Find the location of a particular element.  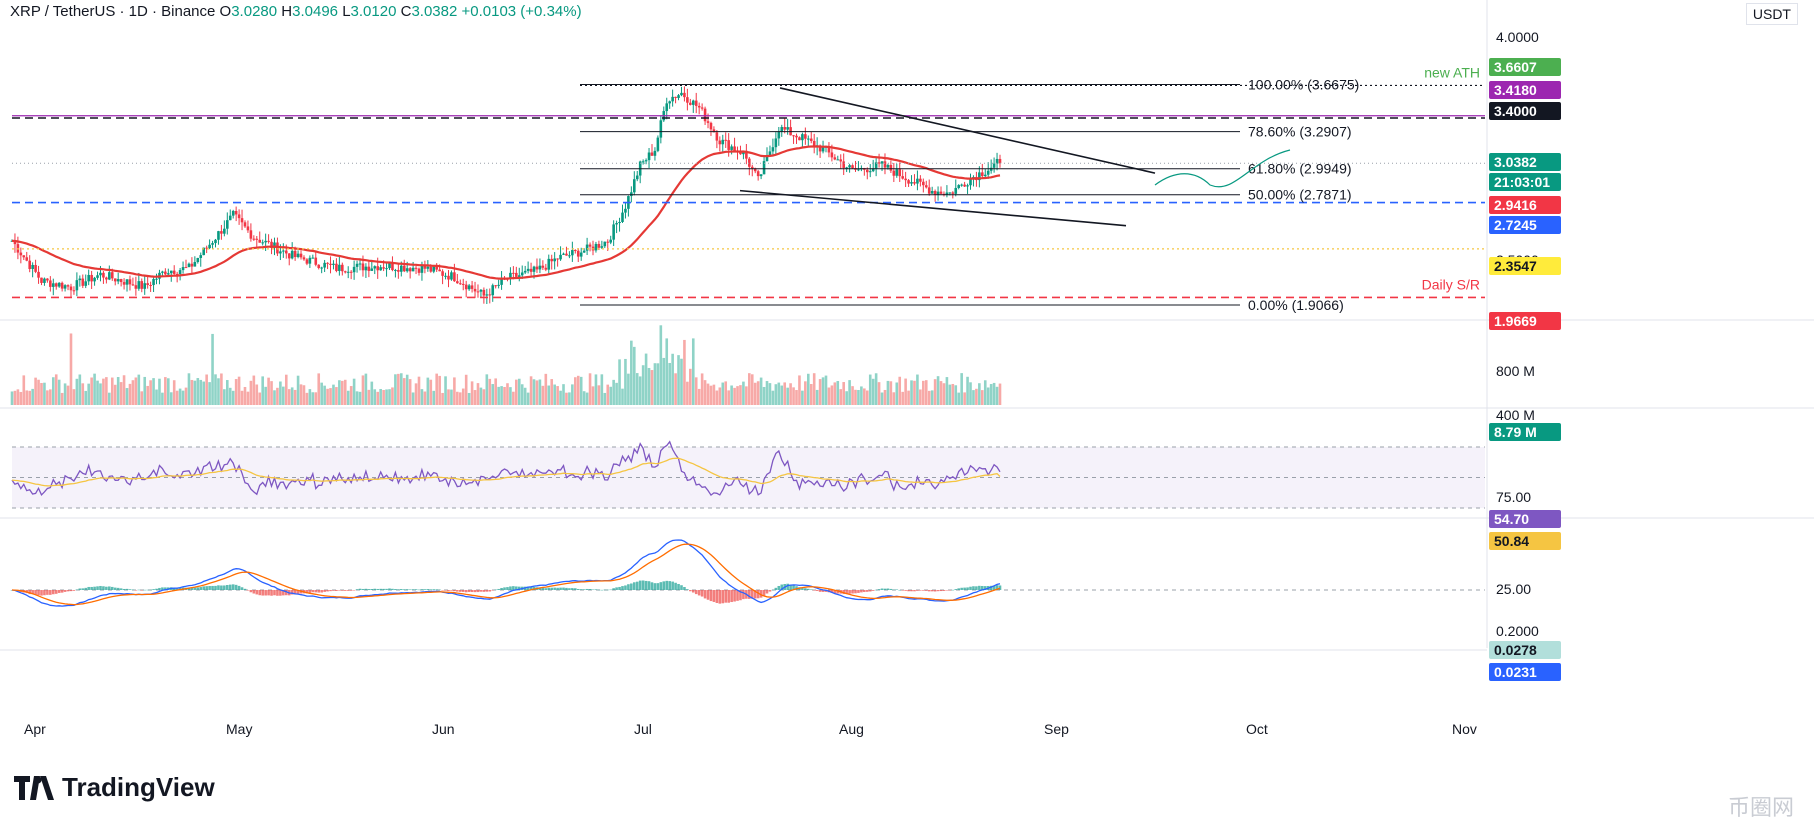

macd-signal-line is located at coordinates (506, 574).